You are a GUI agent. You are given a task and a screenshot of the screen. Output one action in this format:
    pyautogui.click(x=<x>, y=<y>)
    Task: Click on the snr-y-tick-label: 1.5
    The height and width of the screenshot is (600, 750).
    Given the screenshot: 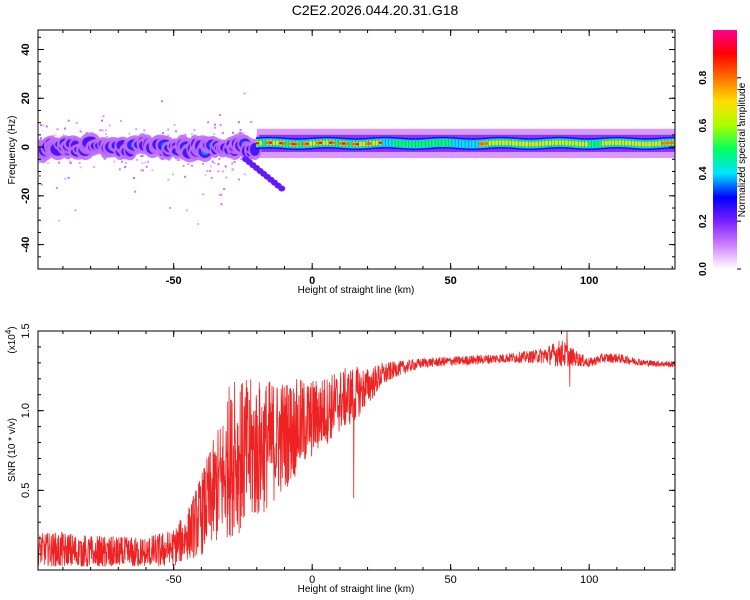 What is the action you would take?
    pyautogui.click(x=26, y=330)
    